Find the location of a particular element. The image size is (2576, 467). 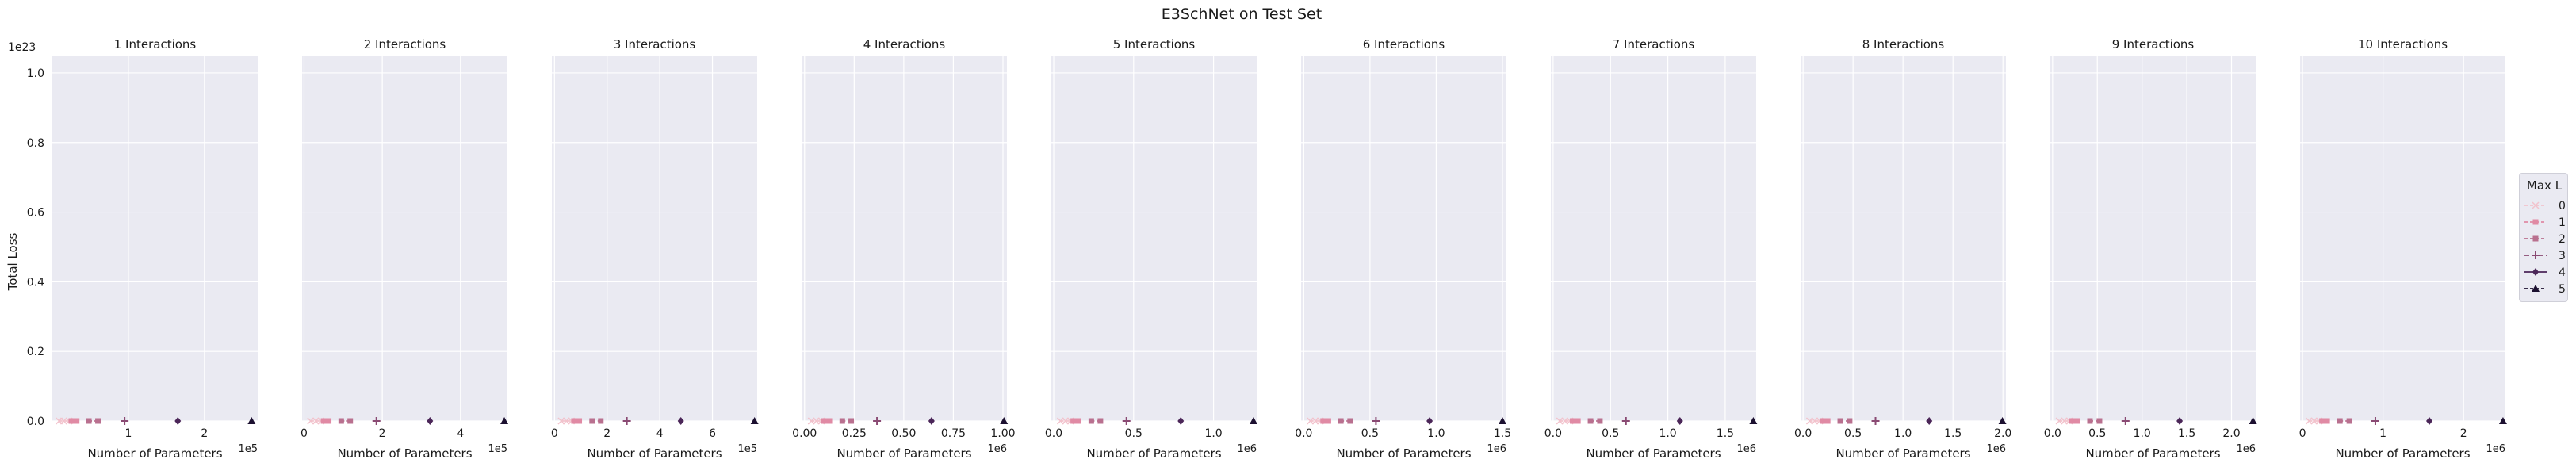

legend-entry-2: 2 is located at coordinates (2545, 240).